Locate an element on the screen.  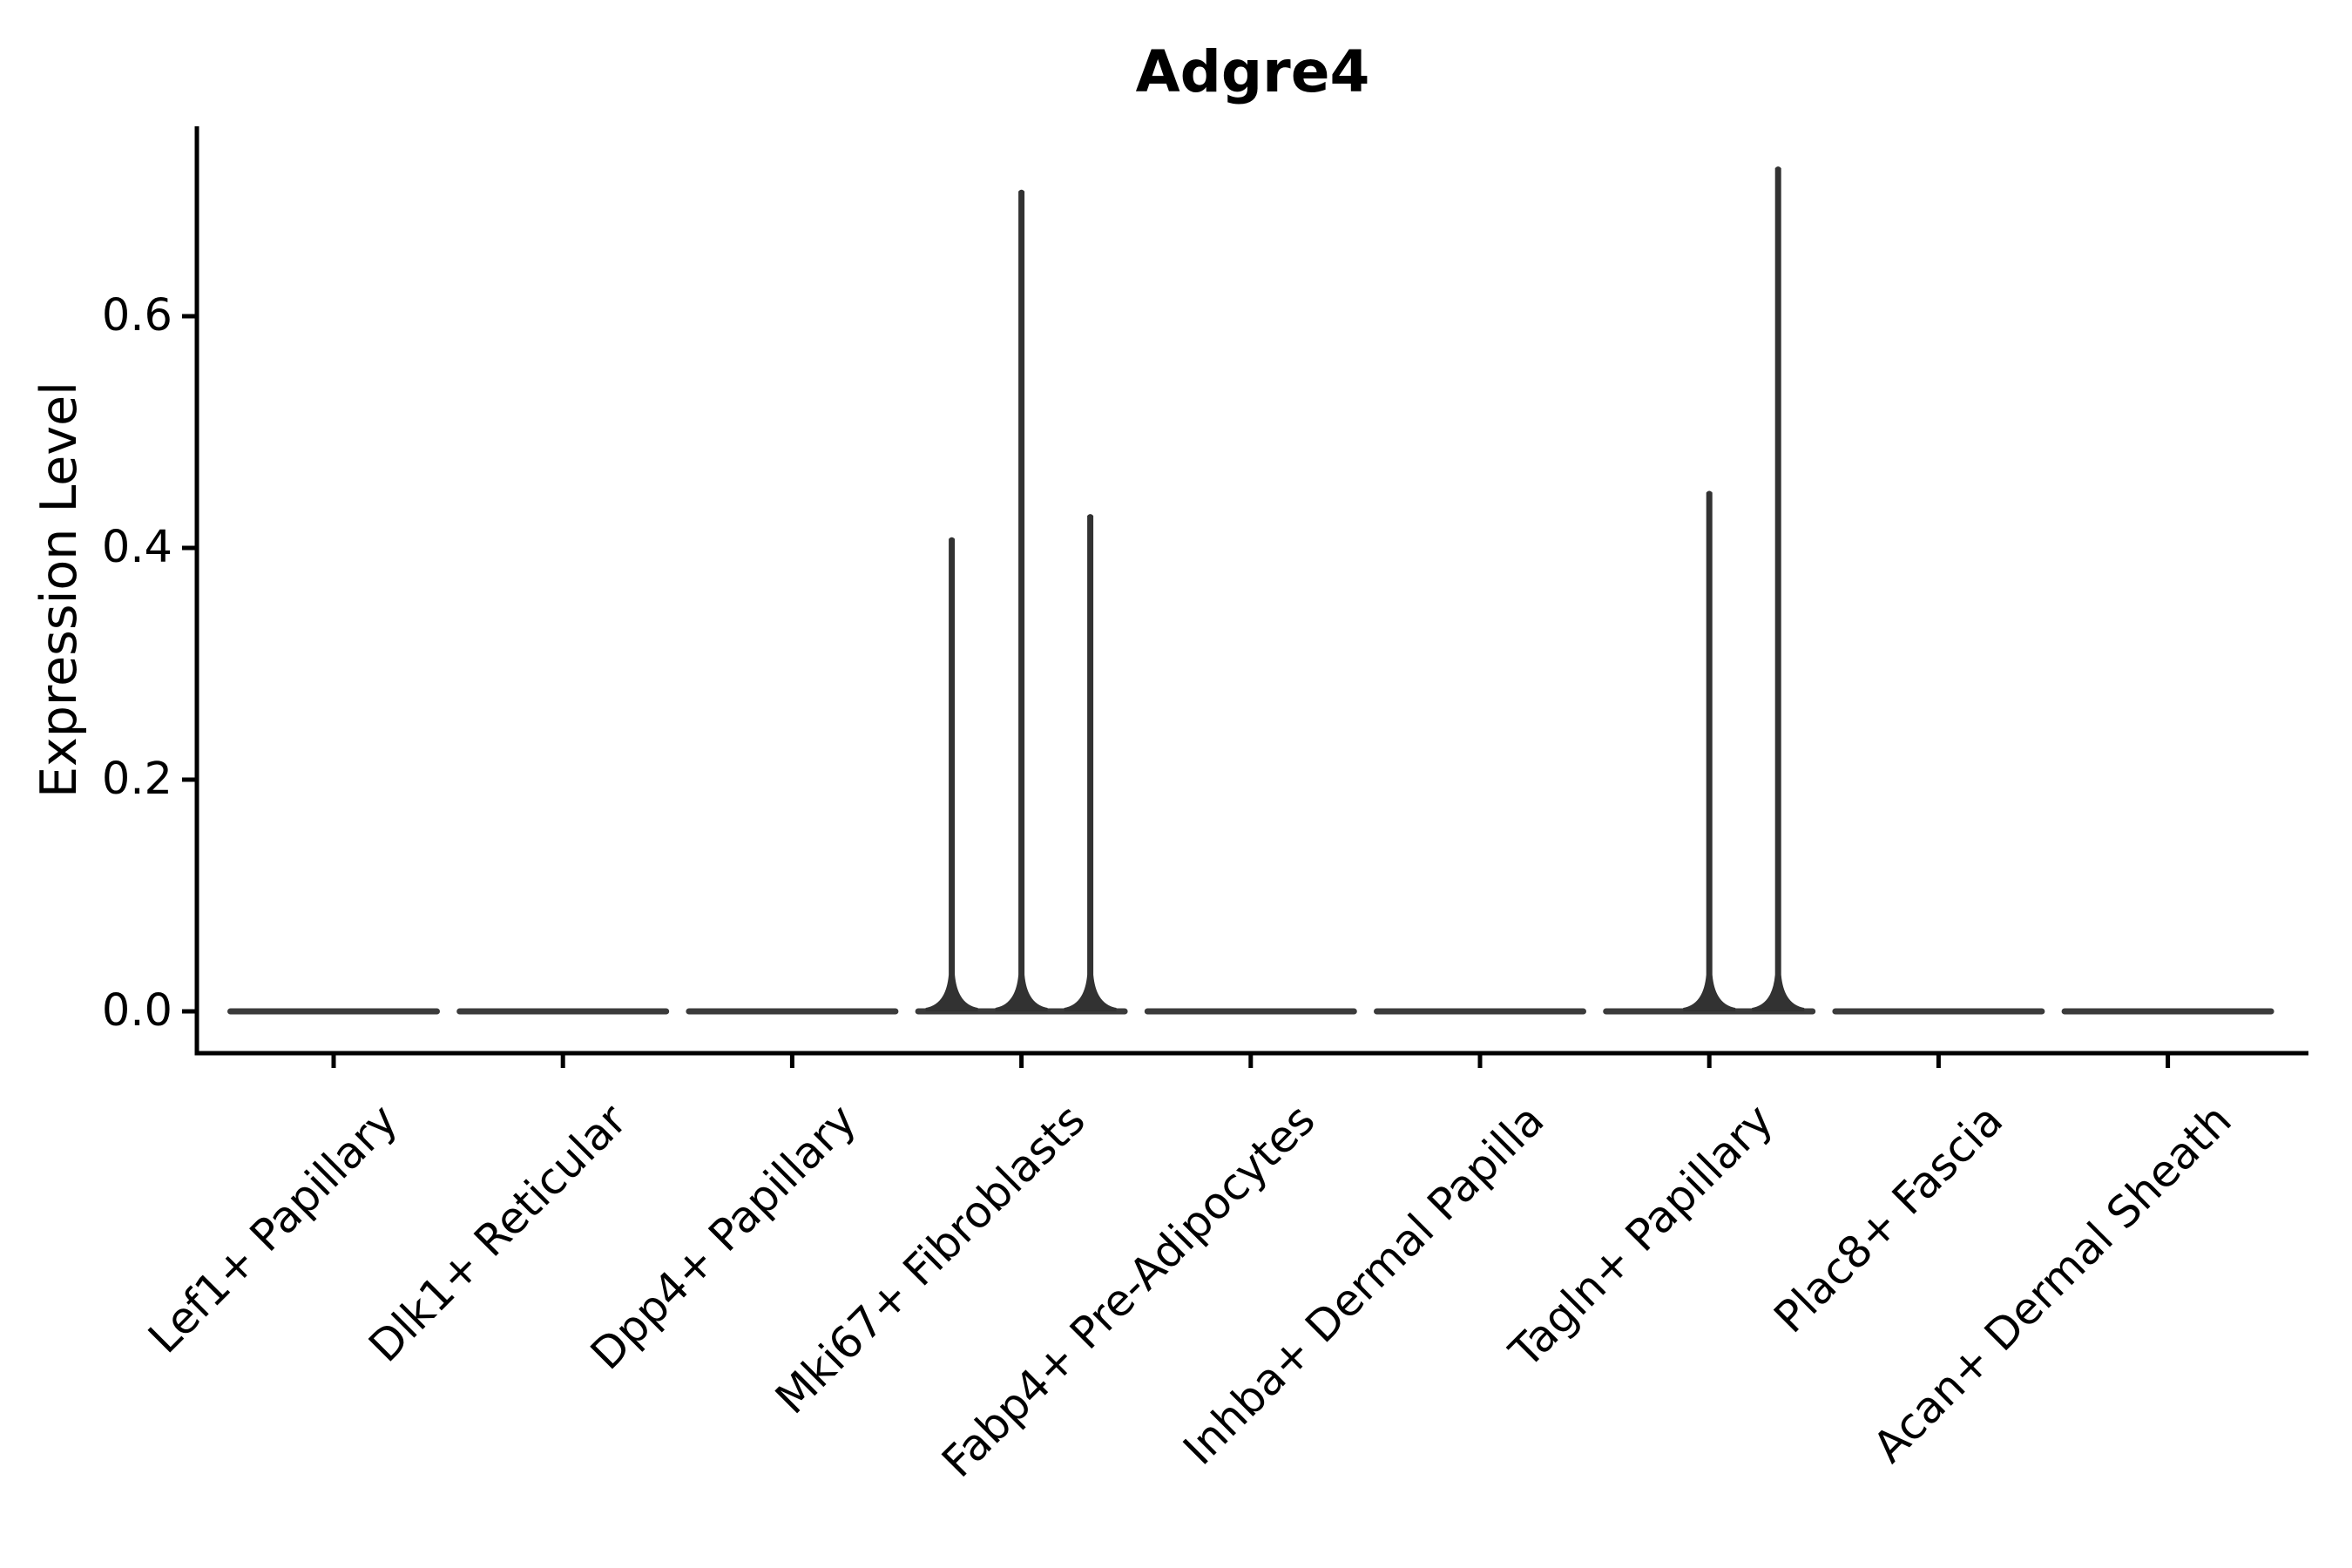
y-tick-label: 0.6 is located at coordinates (136, 315).